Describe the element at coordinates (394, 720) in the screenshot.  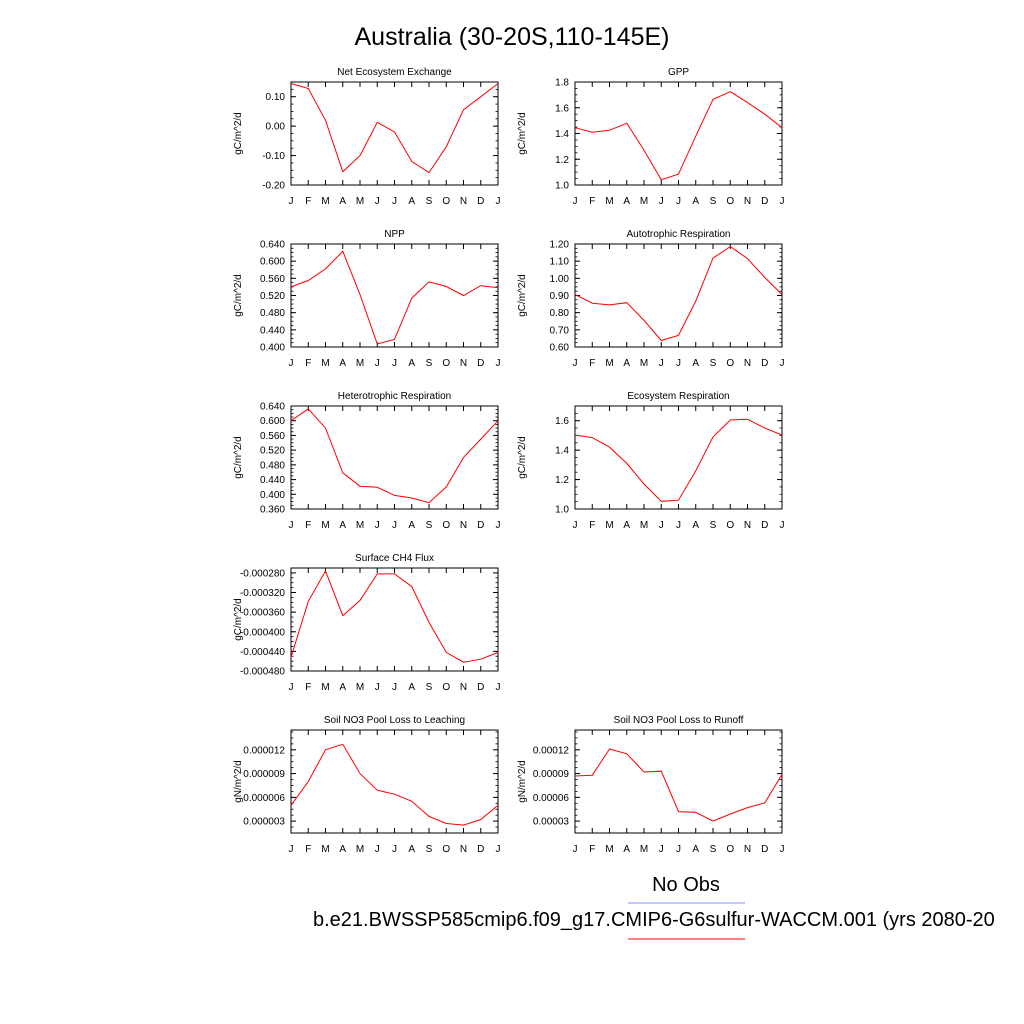
I see `panel-title: Soil NO3 Pool Loss to Leaching` at that location.